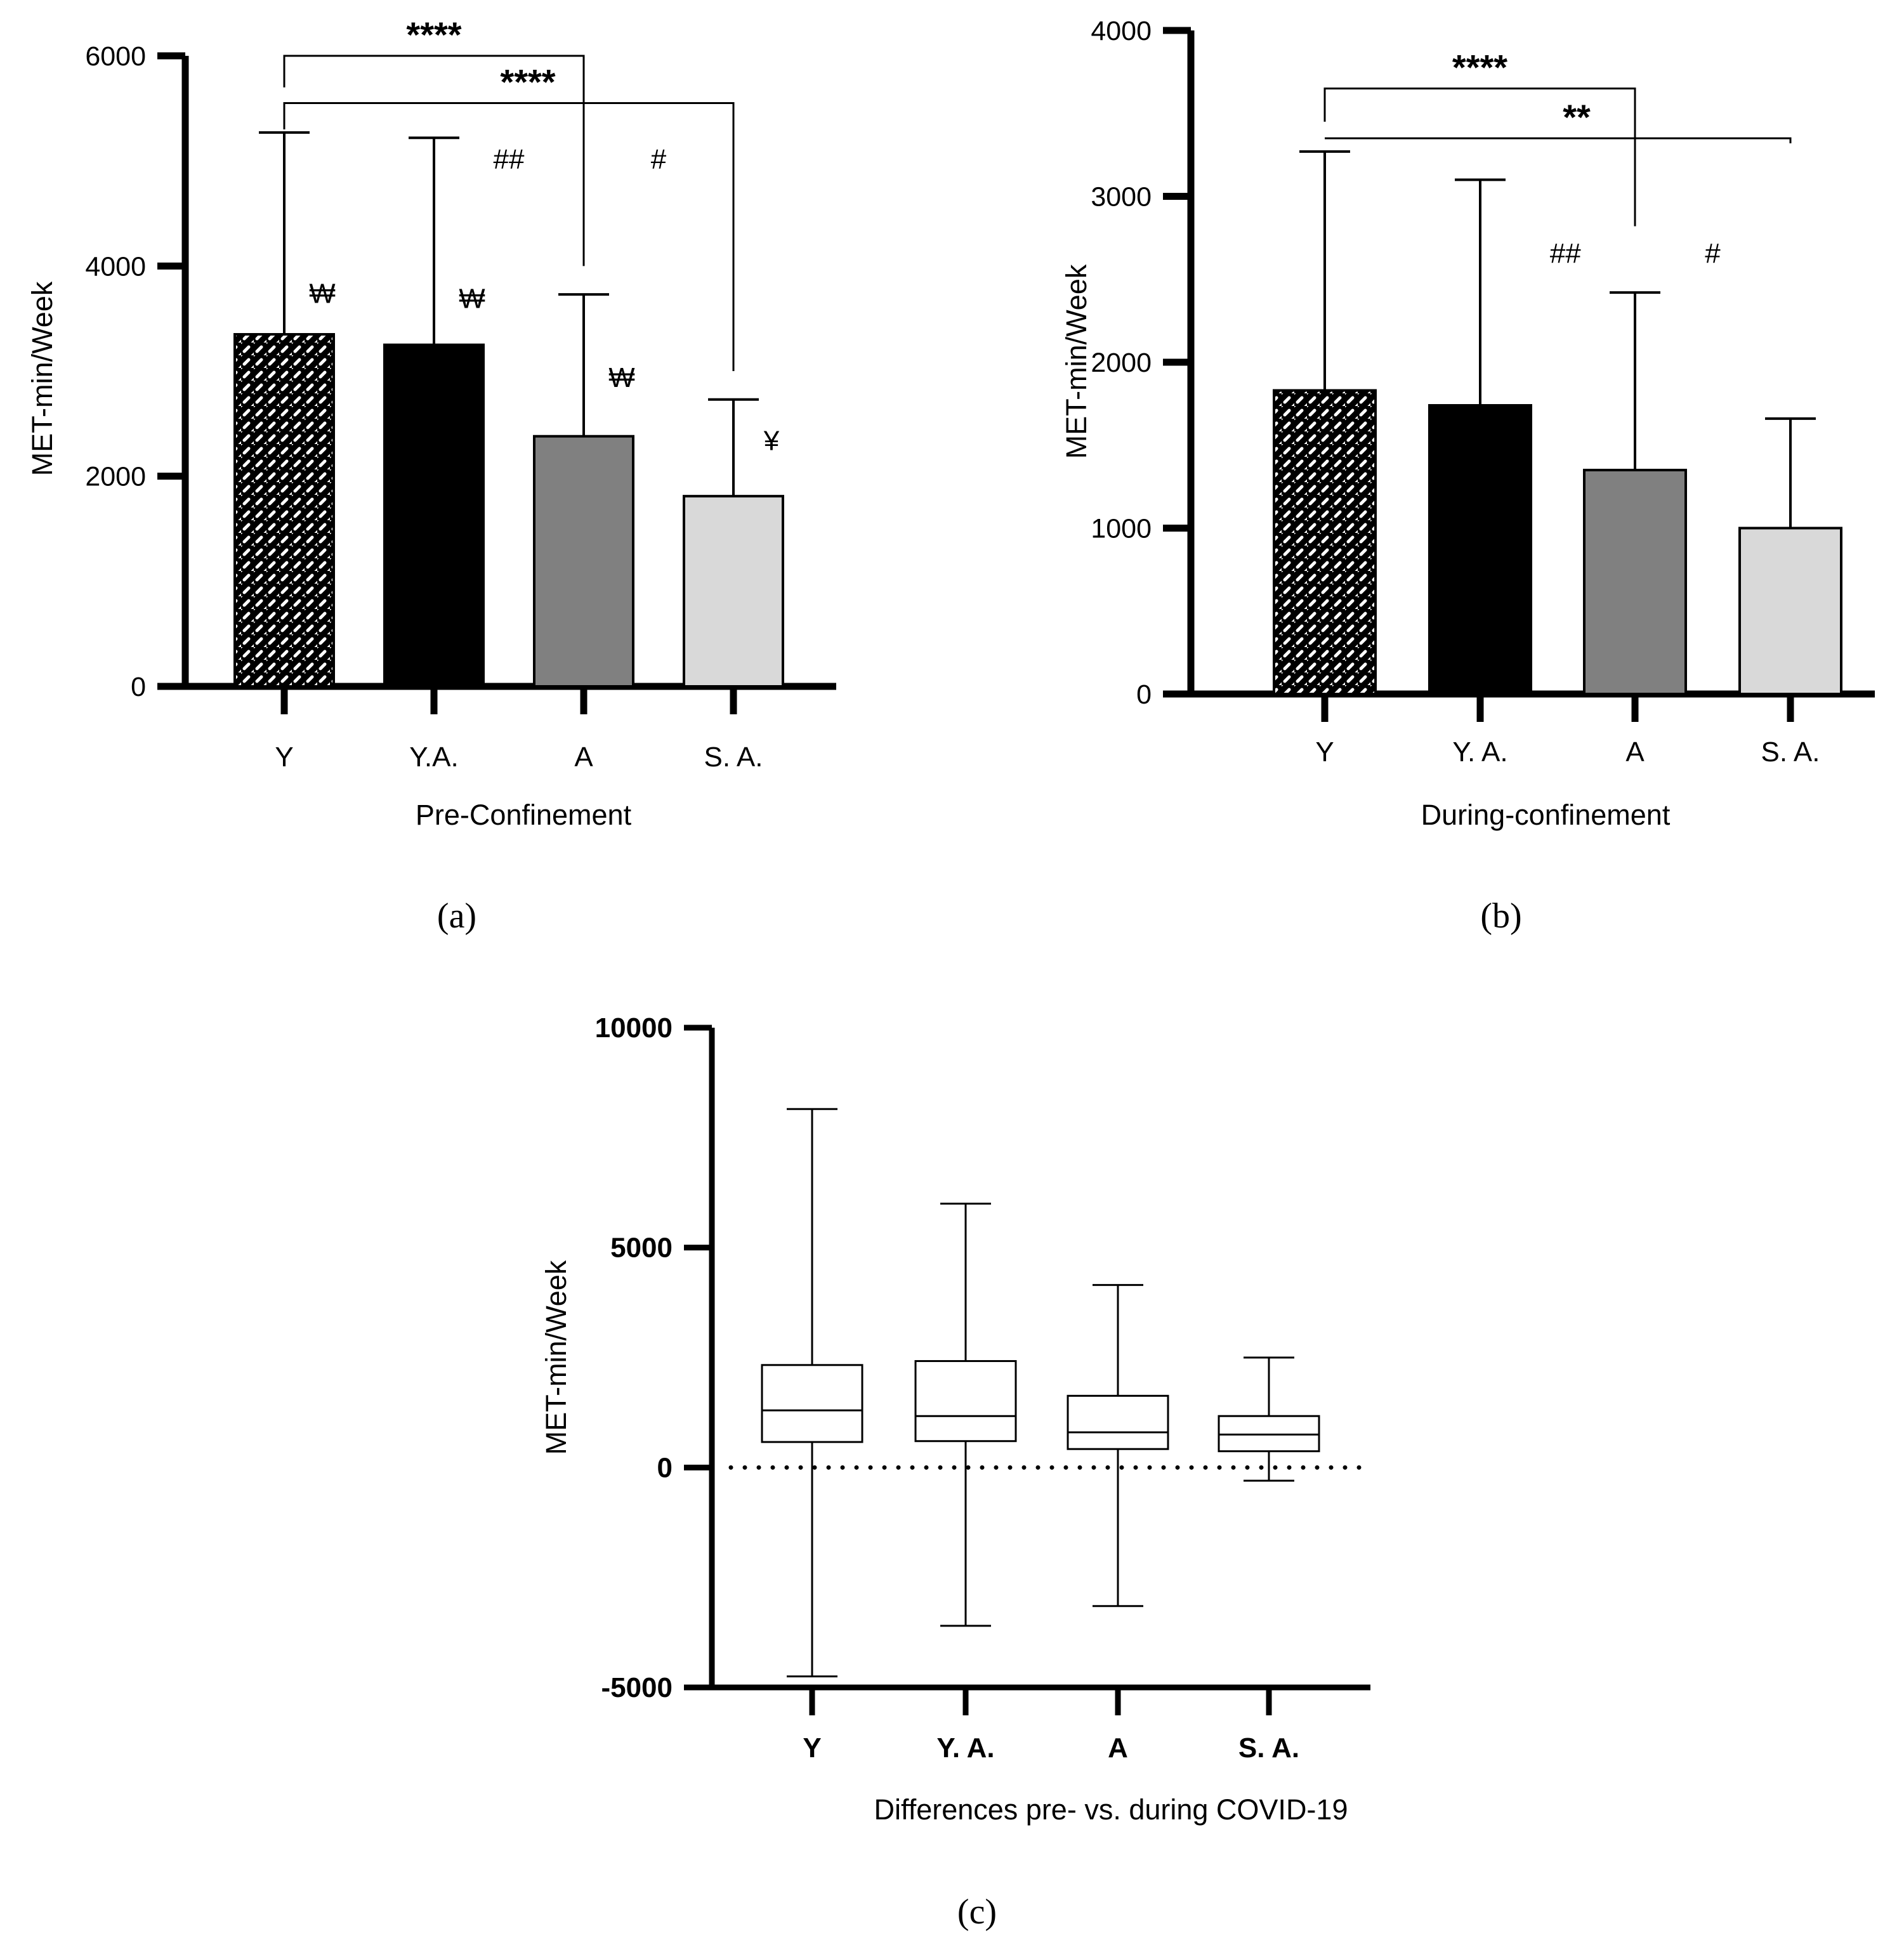 Image resolution: width=1904 pixels, height=1938 pixels. What do you see at coordinates (634, 1028) in the screenshot?
I see `y-tick-label: 10000` at bounding box center [634, 1028].